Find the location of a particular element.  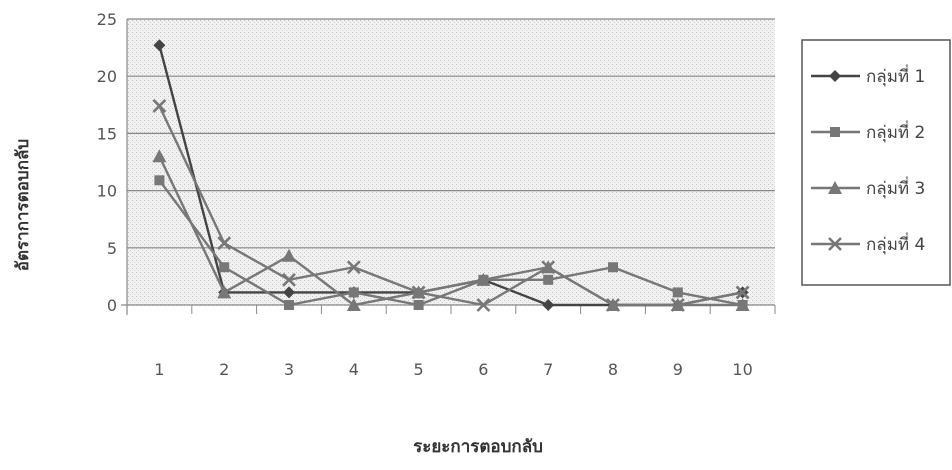

series-4-point-5-stroke-b is located at coordinates (418, 292).